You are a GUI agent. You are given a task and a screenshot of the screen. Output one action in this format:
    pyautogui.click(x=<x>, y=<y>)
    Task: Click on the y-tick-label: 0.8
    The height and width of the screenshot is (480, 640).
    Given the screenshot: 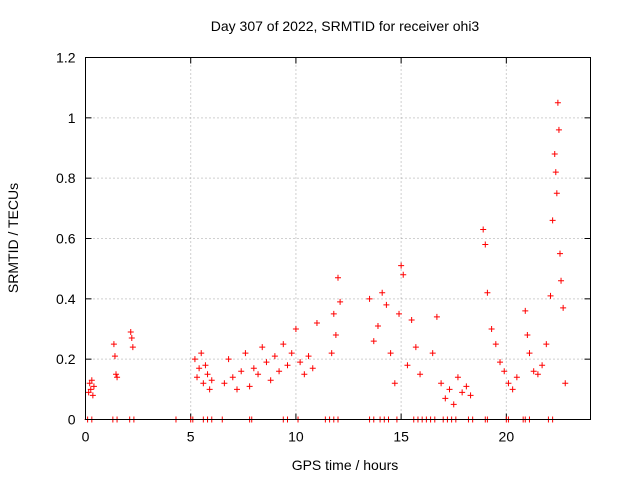 What is the action you would take?
    pyautogui.click(x=66, y=178)
    